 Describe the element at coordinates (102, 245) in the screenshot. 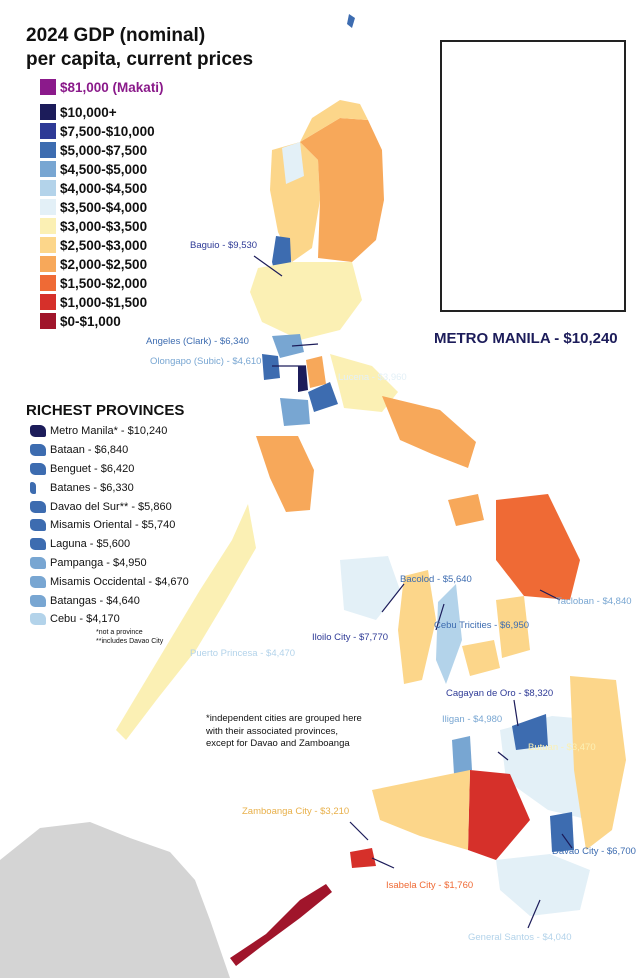

I see `legend-row: $2,500-$3,000` at that location.